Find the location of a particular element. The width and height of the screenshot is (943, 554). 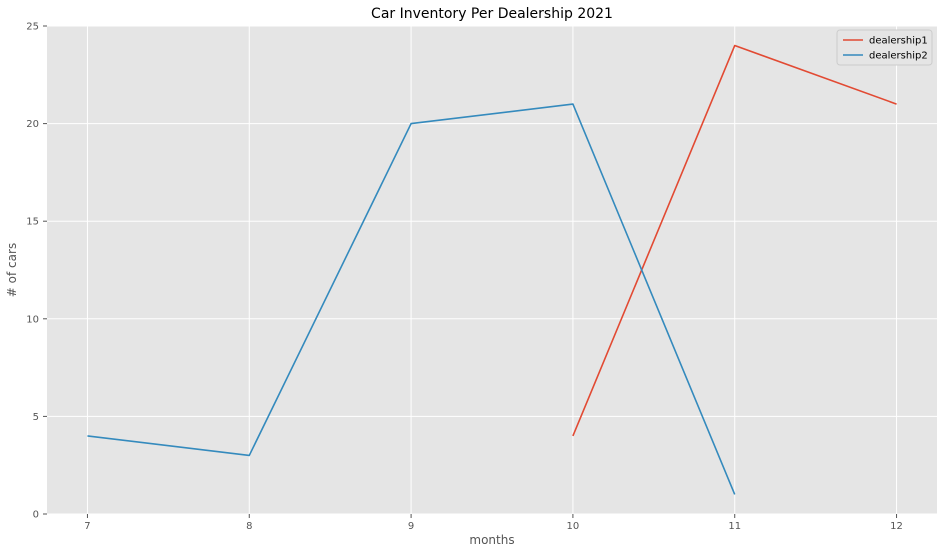

x-tick-label: 11 is located at coordinates (734, 526).